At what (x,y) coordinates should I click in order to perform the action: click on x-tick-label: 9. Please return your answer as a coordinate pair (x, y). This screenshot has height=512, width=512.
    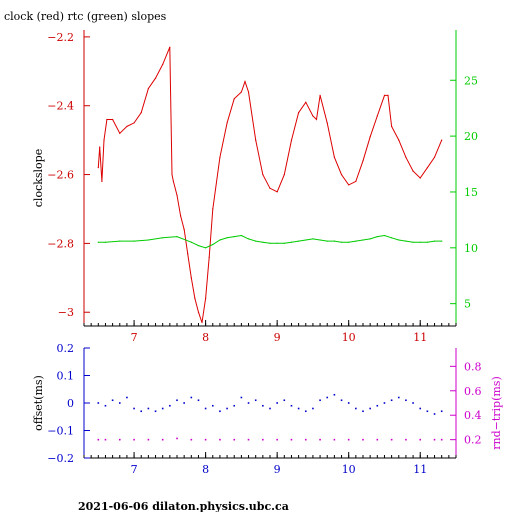
    Looking at the image, I should click on (277, 469).